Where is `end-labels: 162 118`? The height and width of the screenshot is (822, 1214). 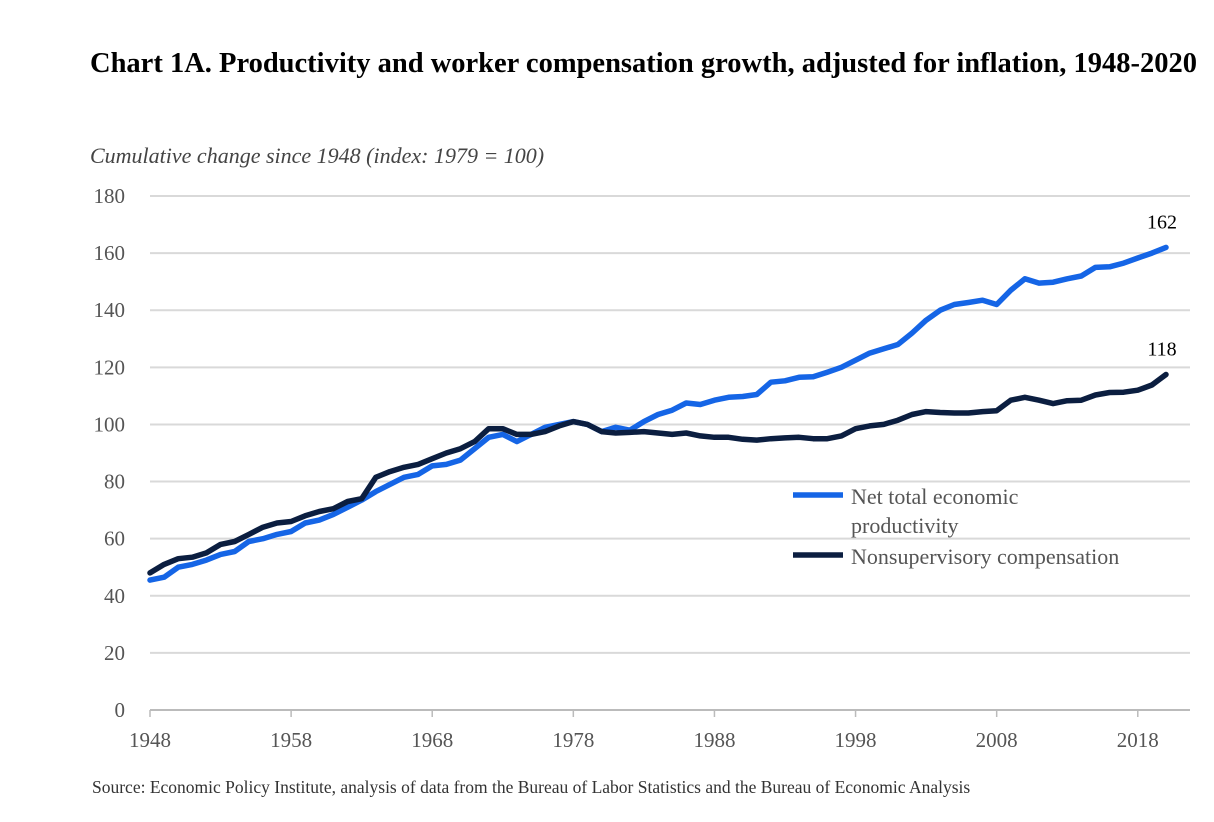
end-labels: 162 118 is located at coordinates (1162, 285).